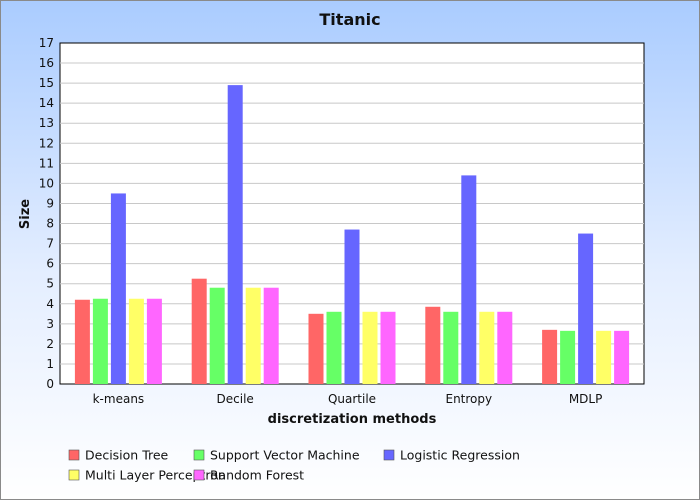 The width and height of the screenshot is (700, 500). What do you see at coordinates (50, 264) in the screenshot?
I see `y-tick-label: 6` at bounding box center [50, 264].